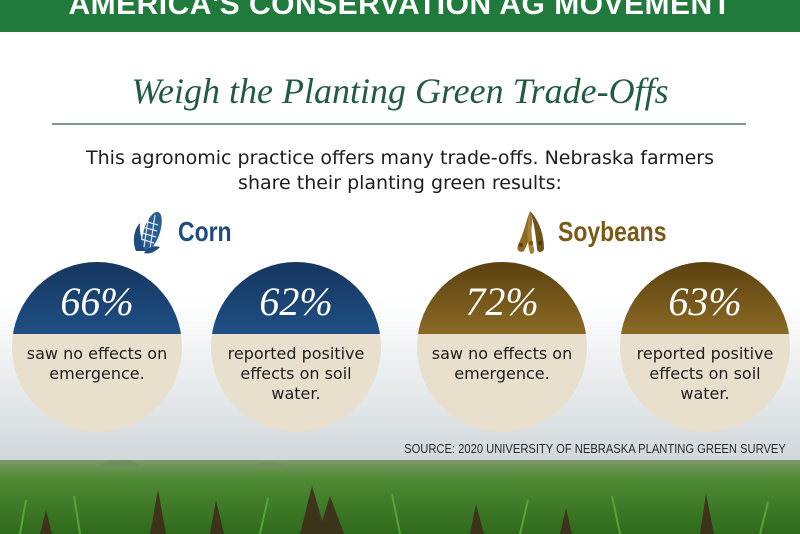 This screenshot has height=534, width=800. I want to click on field-photo, so click(400, 497).